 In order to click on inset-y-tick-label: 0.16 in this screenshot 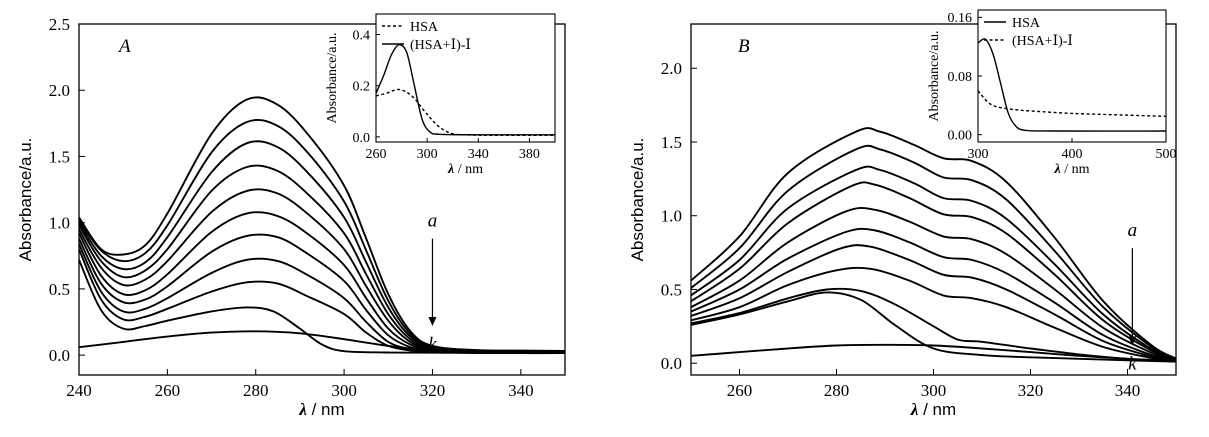, I will do `click(960, 18)`.